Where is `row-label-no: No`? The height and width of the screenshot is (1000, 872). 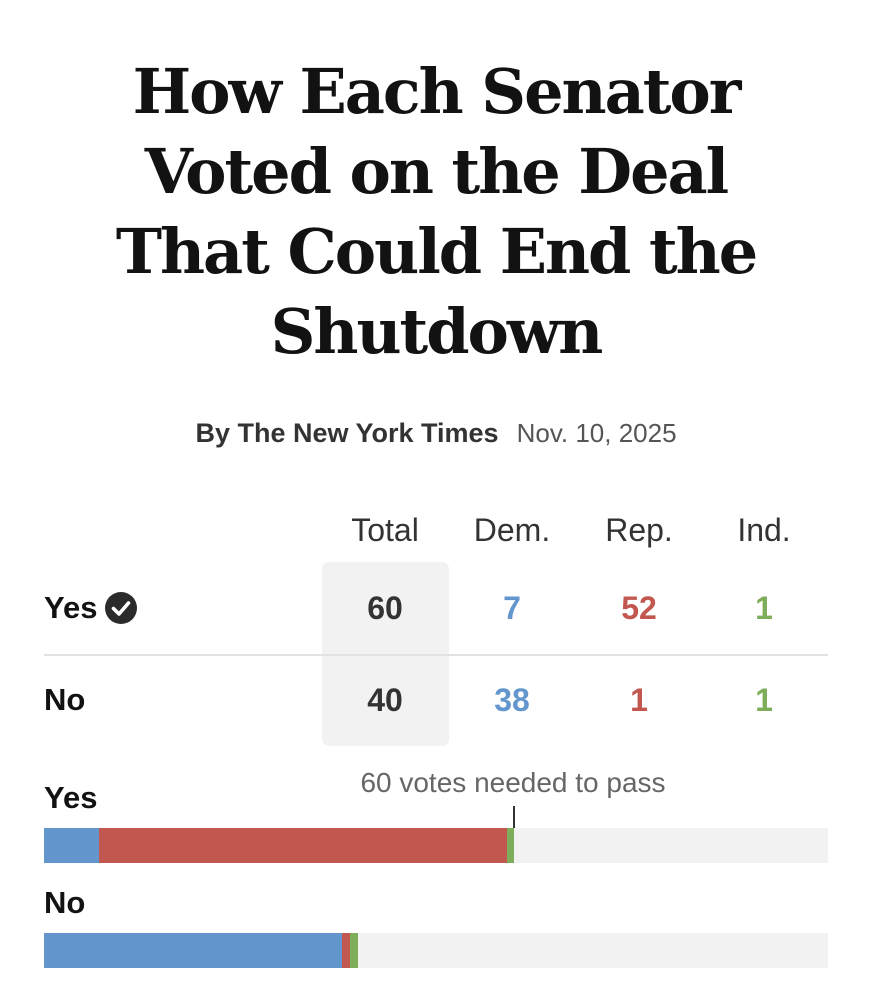
row-label-no: No is located at coordinates (64, 700).